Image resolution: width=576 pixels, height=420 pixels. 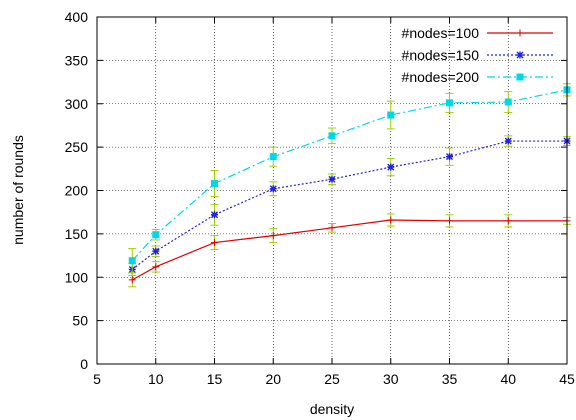 I want to click on x-tick-label: 45, so click(x=567, y=379).